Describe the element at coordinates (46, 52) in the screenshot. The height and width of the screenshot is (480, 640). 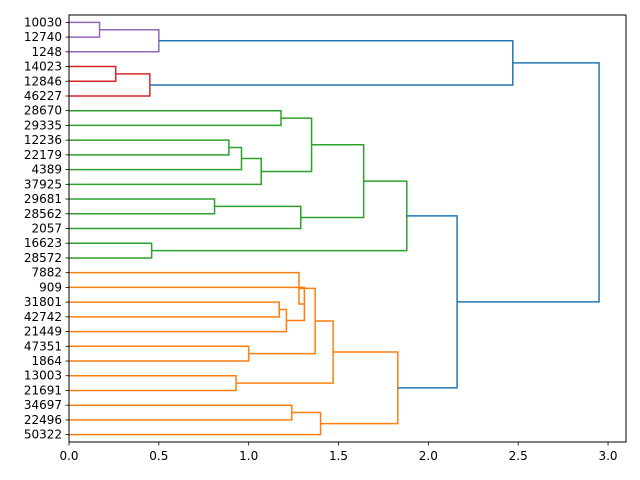
I see `leaf-label: 1248` at that location.